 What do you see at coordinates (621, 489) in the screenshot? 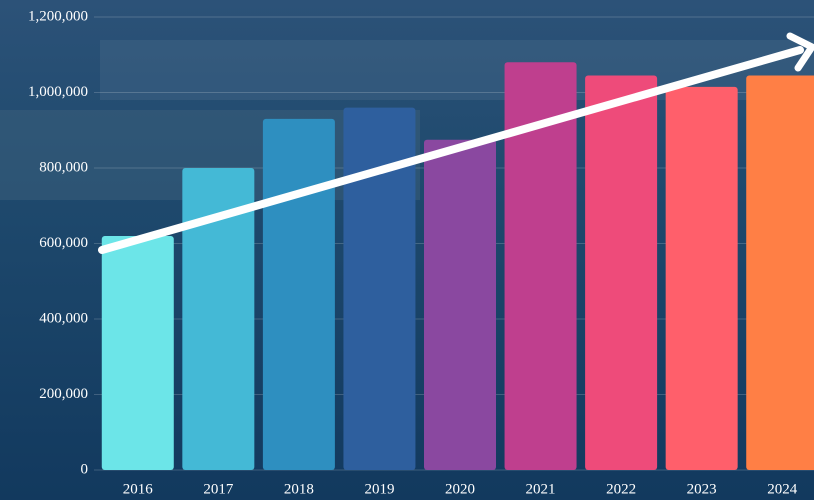
I see `x-tick-label: 2022` at bounding box center [621, 489].